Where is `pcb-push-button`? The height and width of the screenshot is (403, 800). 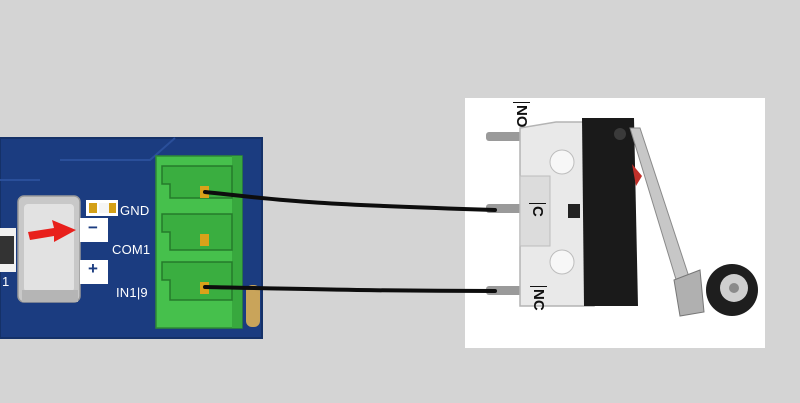 pcb-push-button is located at coordinates (49, 249).